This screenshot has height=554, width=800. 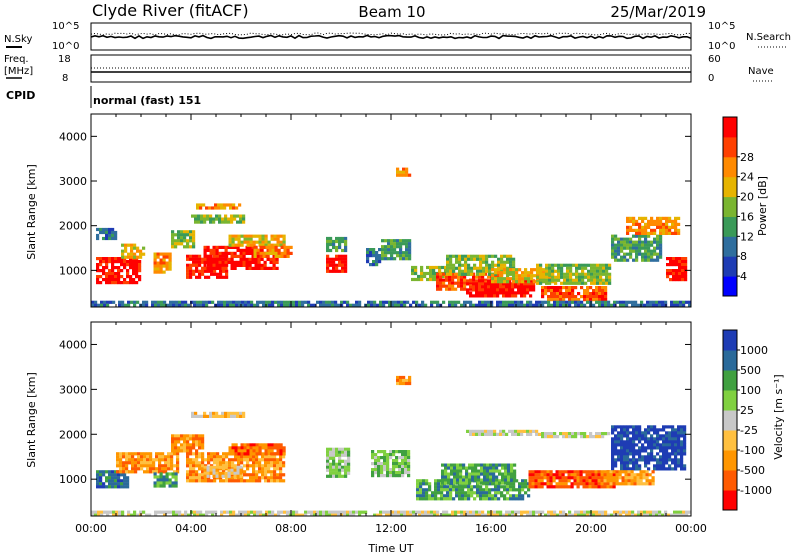 I want to click on velocity-colorbar-frame, so click(x=730, y=420).